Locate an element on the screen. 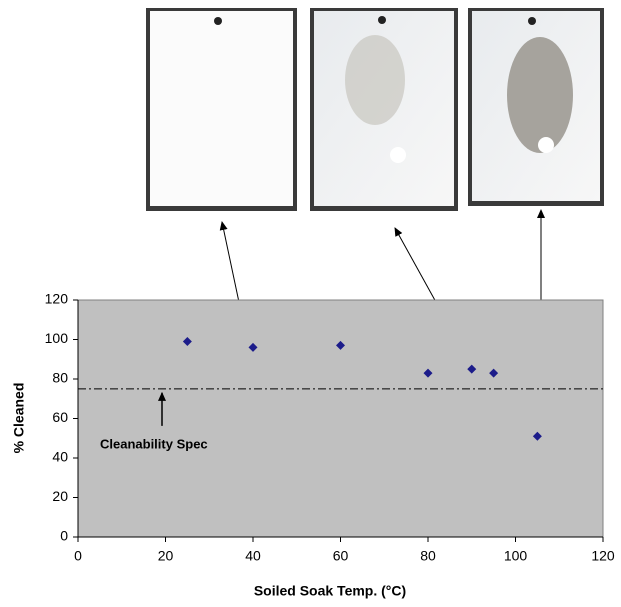 This screenshot has width=621, height=607. annotation: Cleanability Spec is located at coordinates (154, 443).